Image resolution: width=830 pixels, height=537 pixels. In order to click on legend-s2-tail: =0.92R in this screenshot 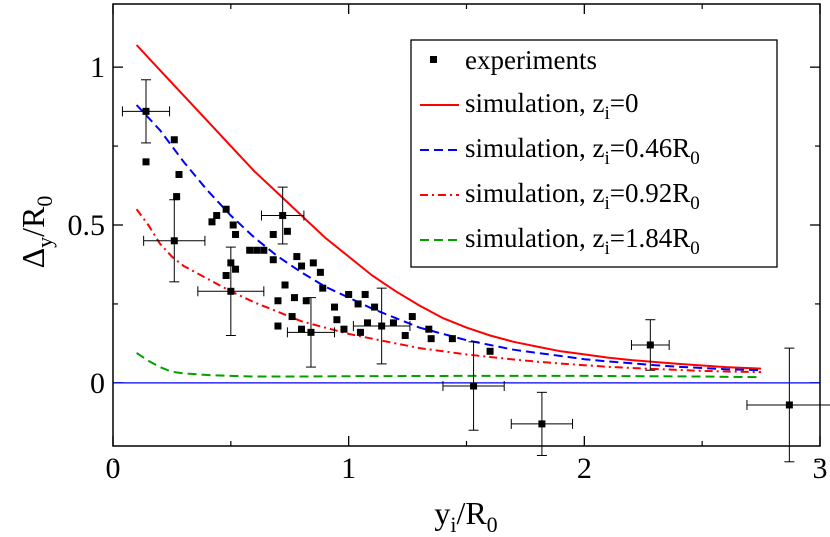, I will do `click(650, 193)`.